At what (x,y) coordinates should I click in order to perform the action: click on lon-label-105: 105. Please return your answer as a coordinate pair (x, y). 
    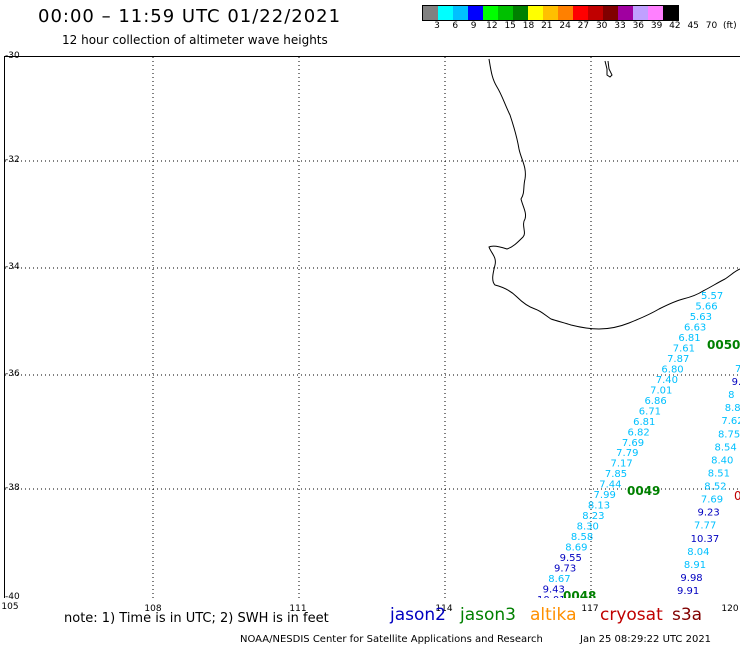
    Looking at the image, I should click on (10, 607).